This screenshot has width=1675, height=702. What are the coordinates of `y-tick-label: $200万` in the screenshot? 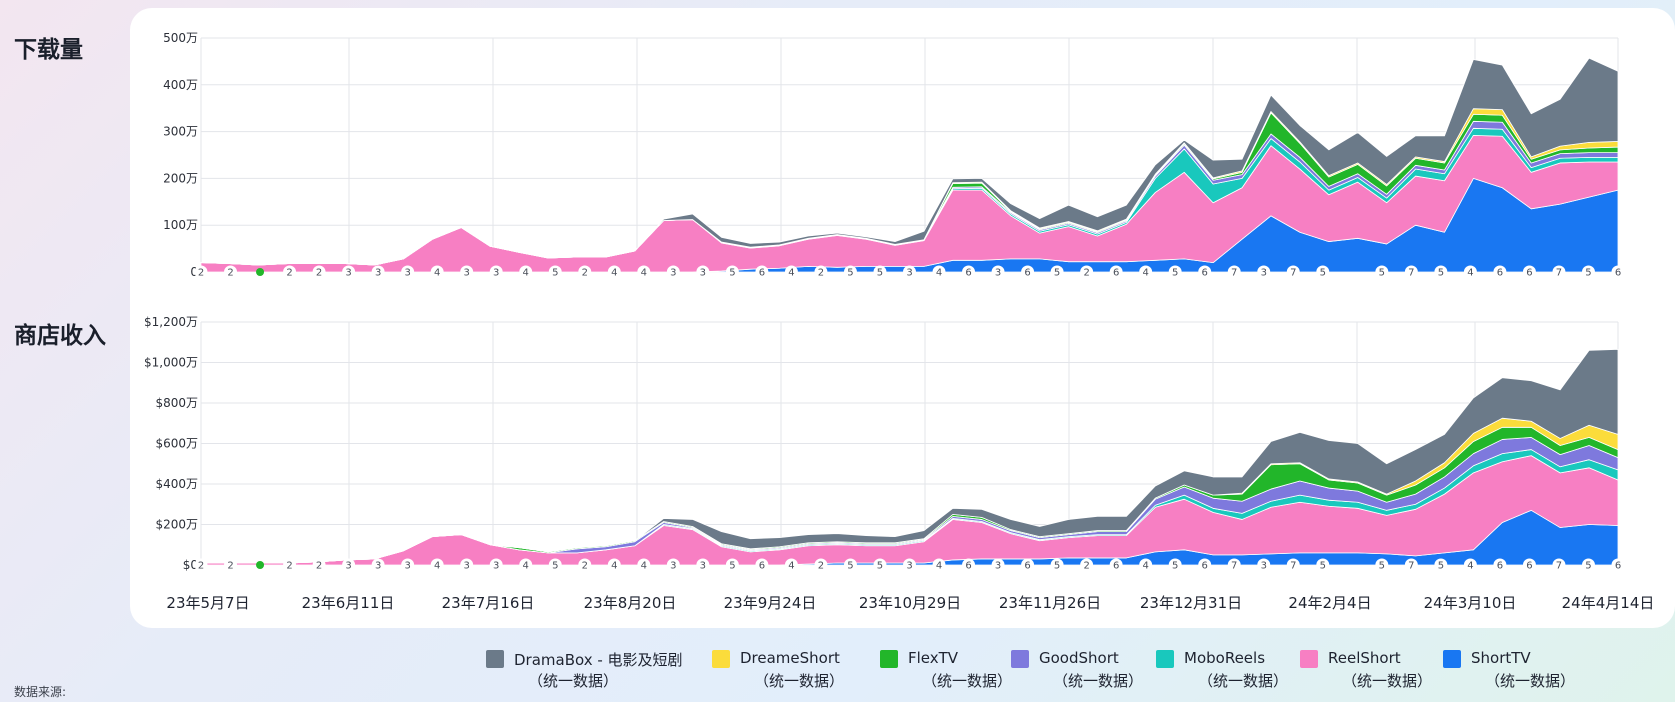 It's located at (176, 525).